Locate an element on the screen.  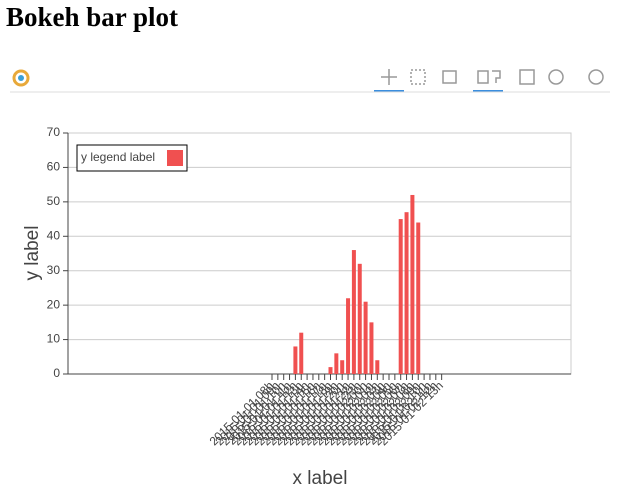
pan-tool is located at coordinates (389, 77).